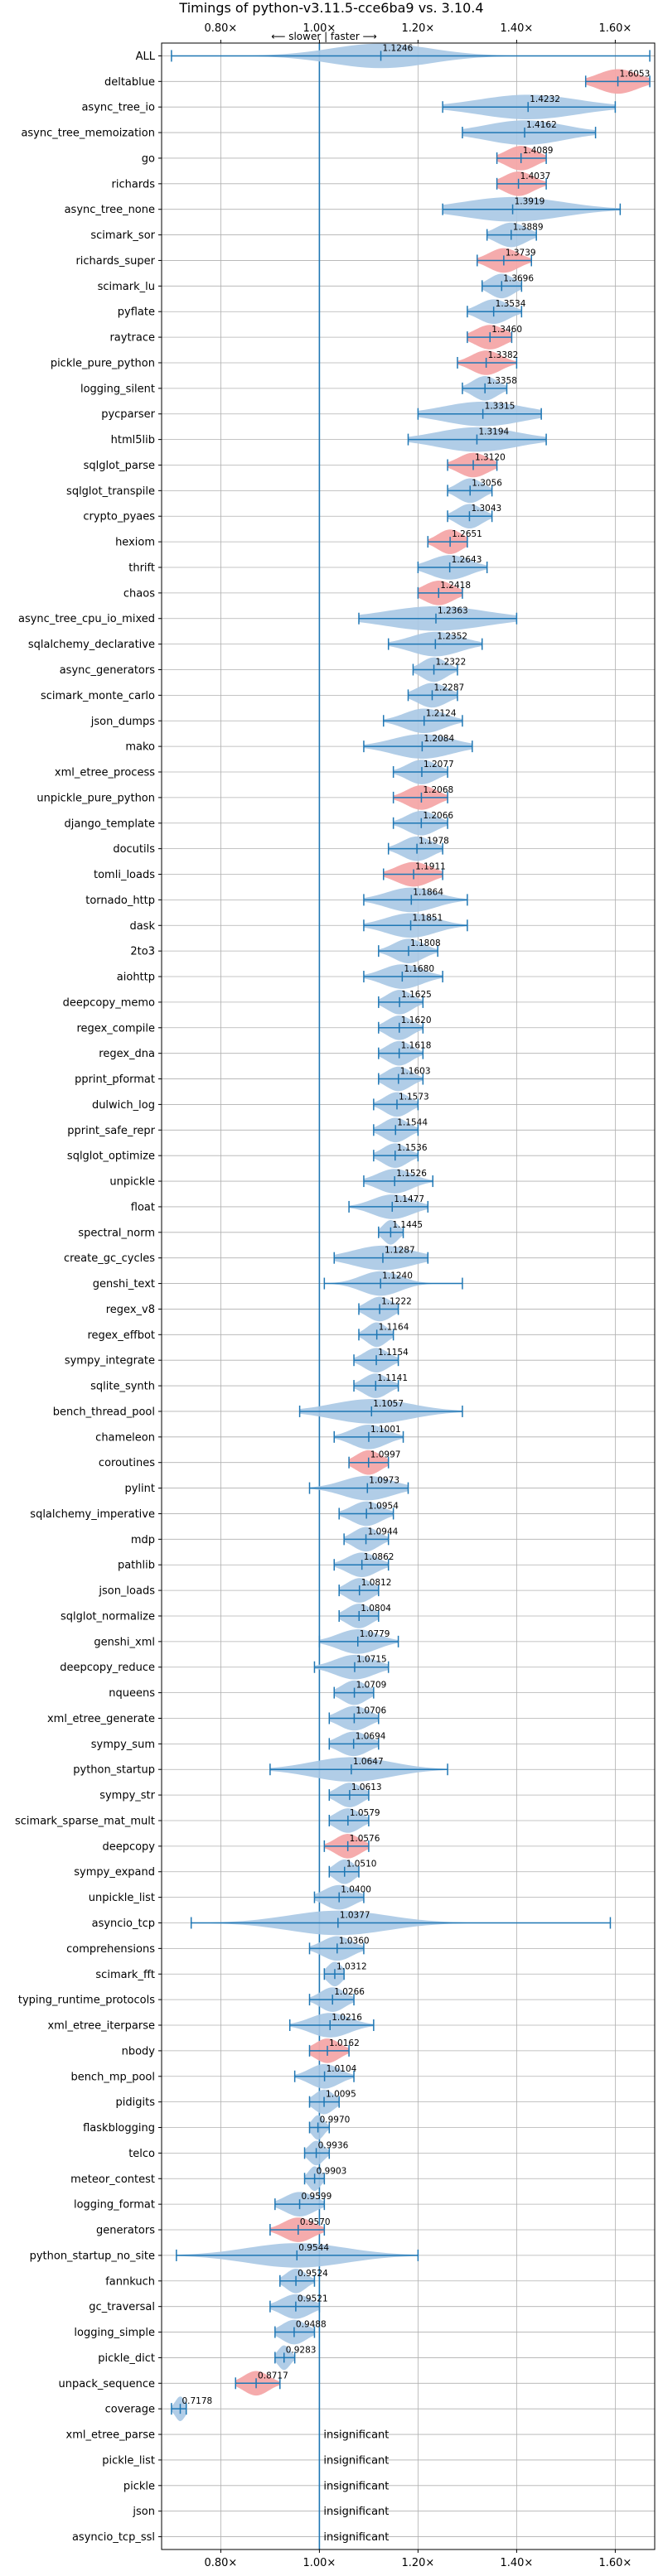  What do you see at coordinates (141, 568) in the screenshot?
I see `category-label: thrift` at bounding box center [141, 568].